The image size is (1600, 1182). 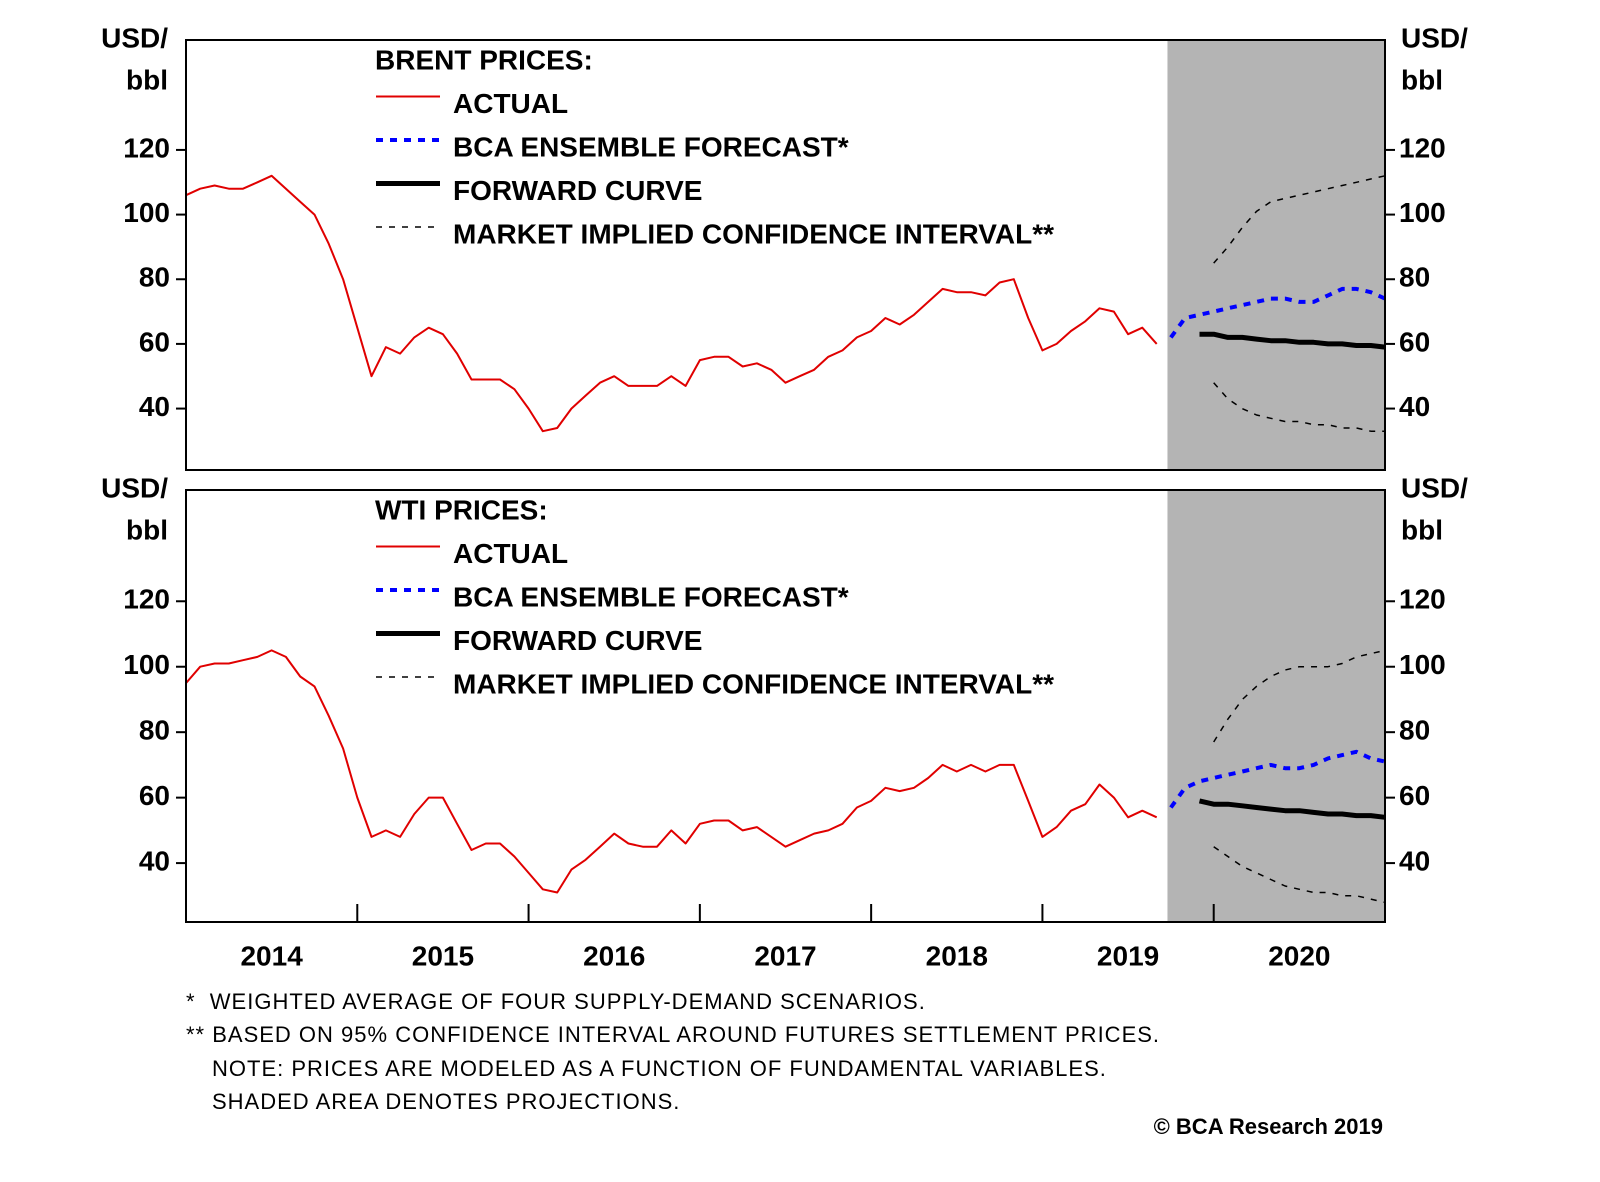 I want to click on x-tick-label: 2019, so click(x=1128, y=955).